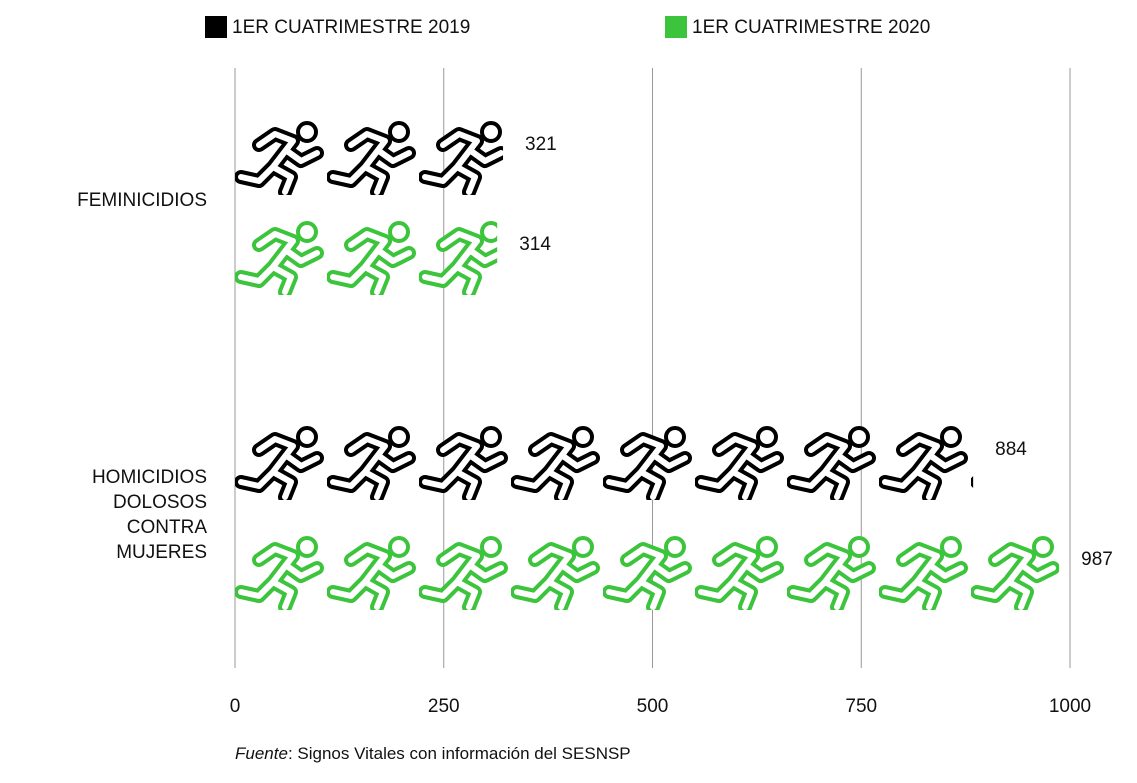 The image size is (1137, 783). I want to click on legend-label: 1ER CUATRIMESTRE 2019, so click(351, 27).